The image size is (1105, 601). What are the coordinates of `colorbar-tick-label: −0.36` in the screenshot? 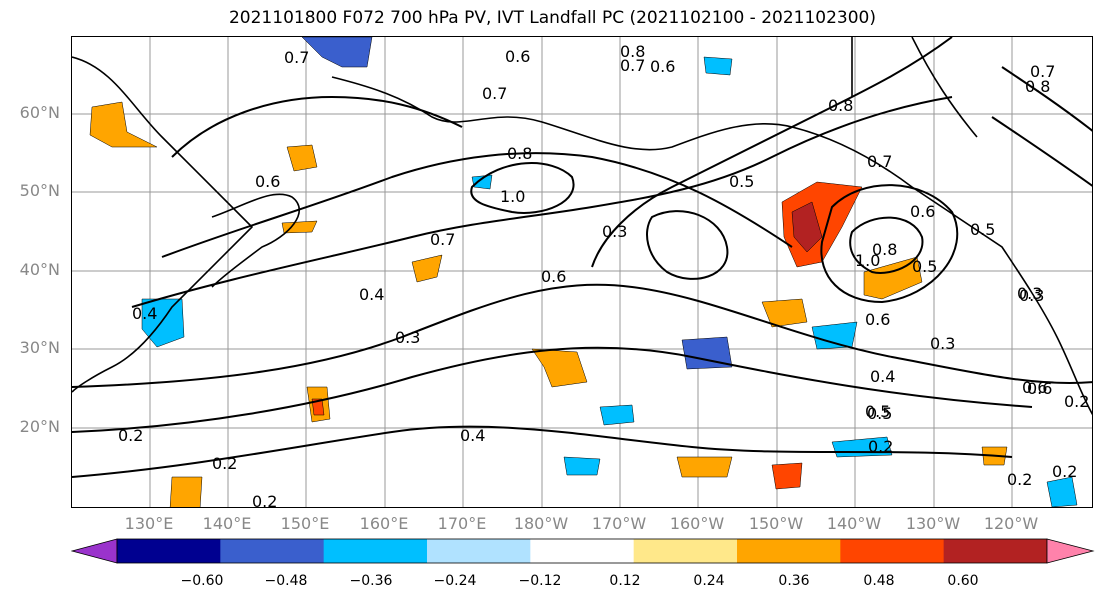 It's located at (371, 581).